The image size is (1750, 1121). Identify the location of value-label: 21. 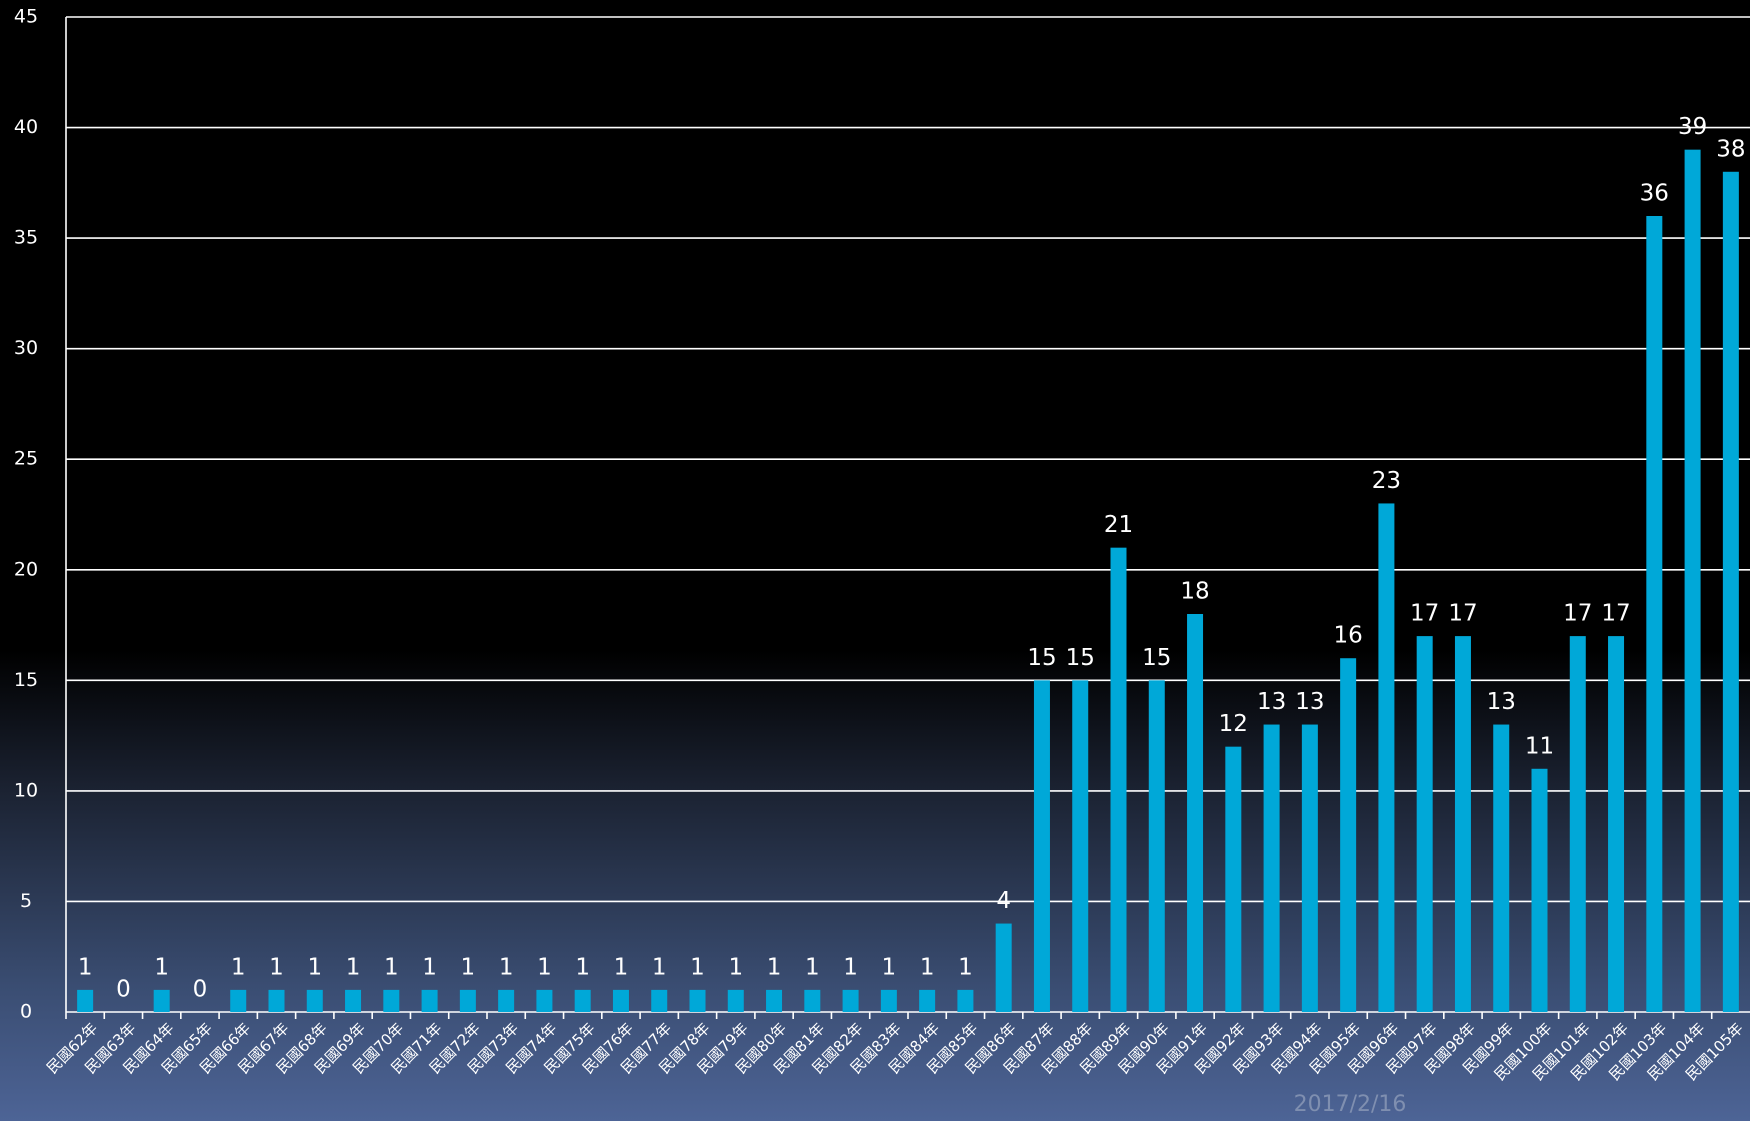
(1118, 525).